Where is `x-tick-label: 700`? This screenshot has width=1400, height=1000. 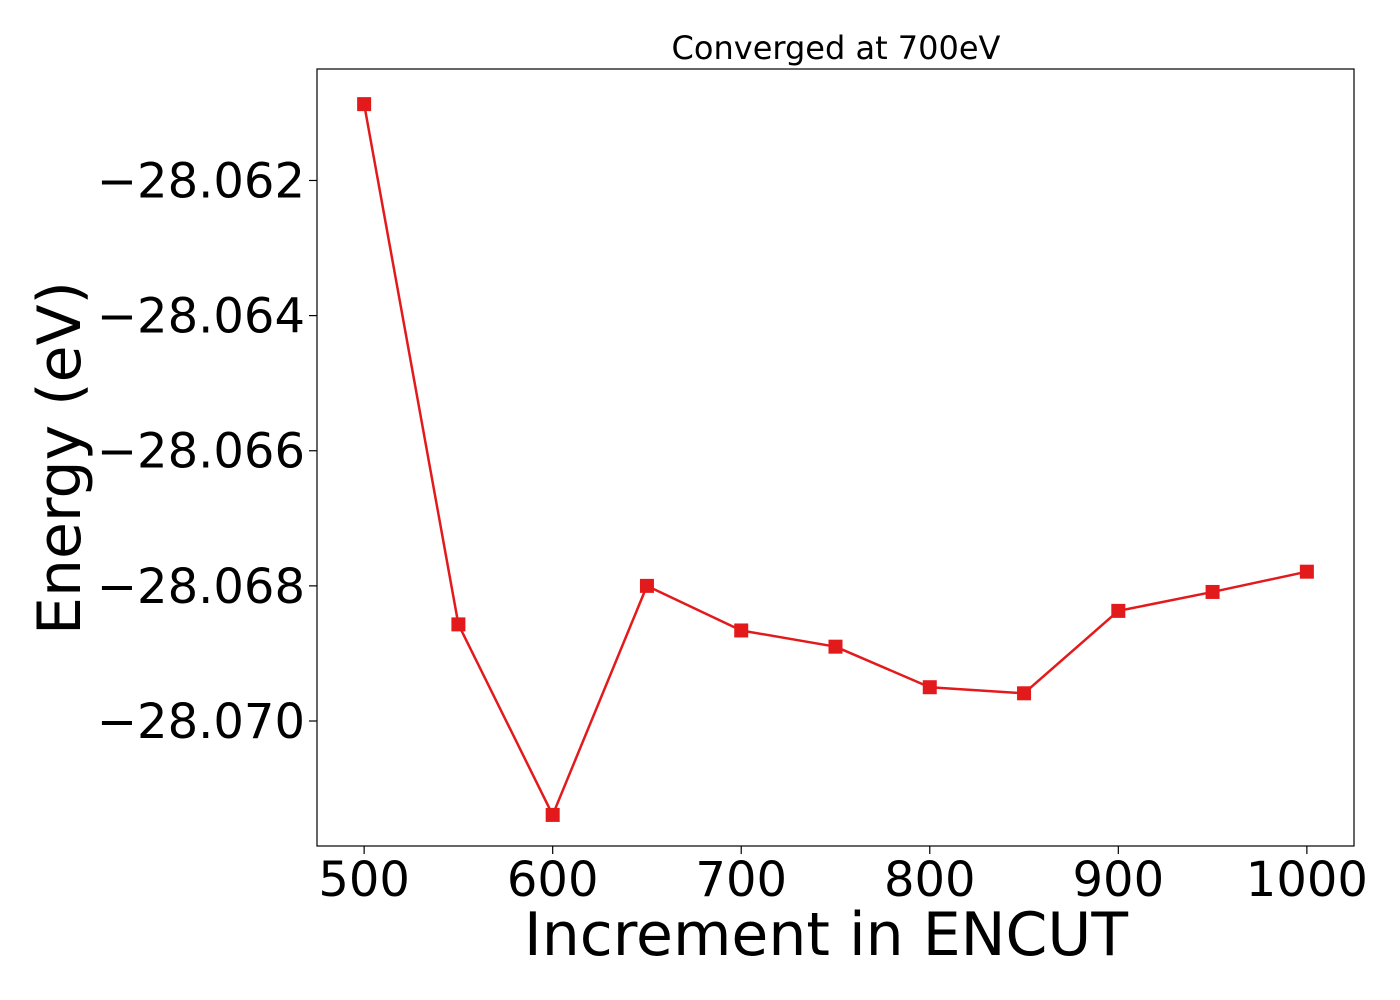
x-tick-label: 700 is located at coordinates (741, 880).